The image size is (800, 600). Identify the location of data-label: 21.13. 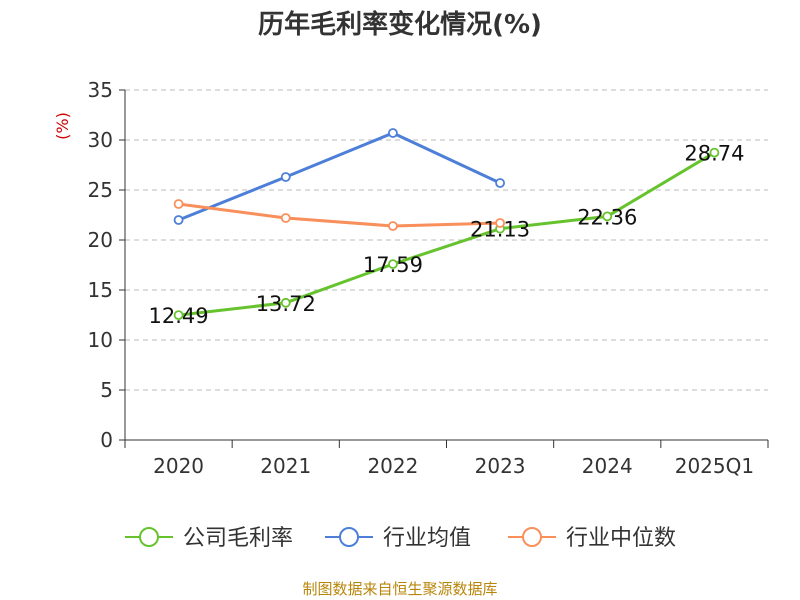
(500, 230).